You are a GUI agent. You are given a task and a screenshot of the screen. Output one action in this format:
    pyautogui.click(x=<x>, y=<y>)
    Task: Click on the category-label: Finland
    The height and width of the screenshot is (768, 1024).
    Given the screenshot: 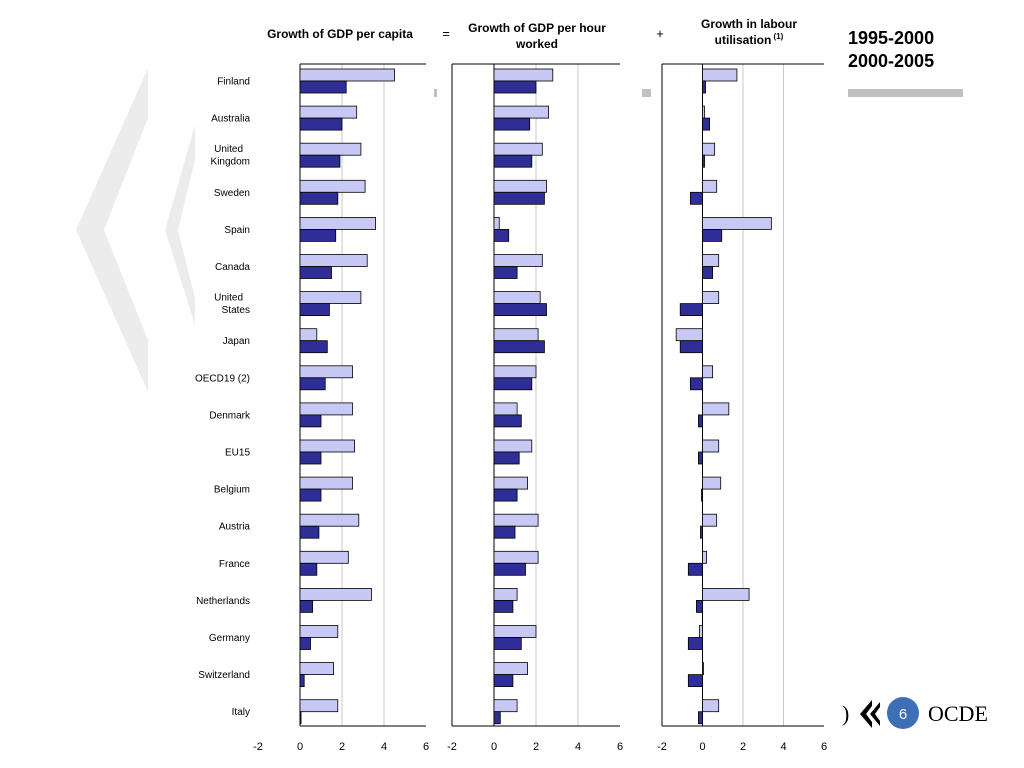 What is the action you would take?
    pyautogui.click(x=233, y=82)
    